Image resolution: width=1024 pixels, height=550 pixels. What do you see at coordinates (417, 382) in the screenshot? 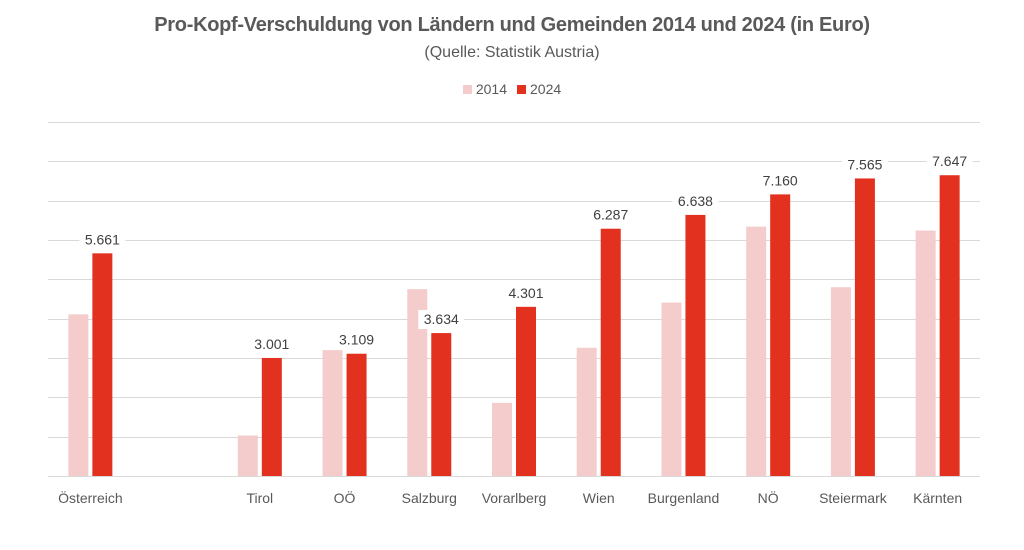
I see `bar-2014-salzburg` at bounding box center [417, 382].